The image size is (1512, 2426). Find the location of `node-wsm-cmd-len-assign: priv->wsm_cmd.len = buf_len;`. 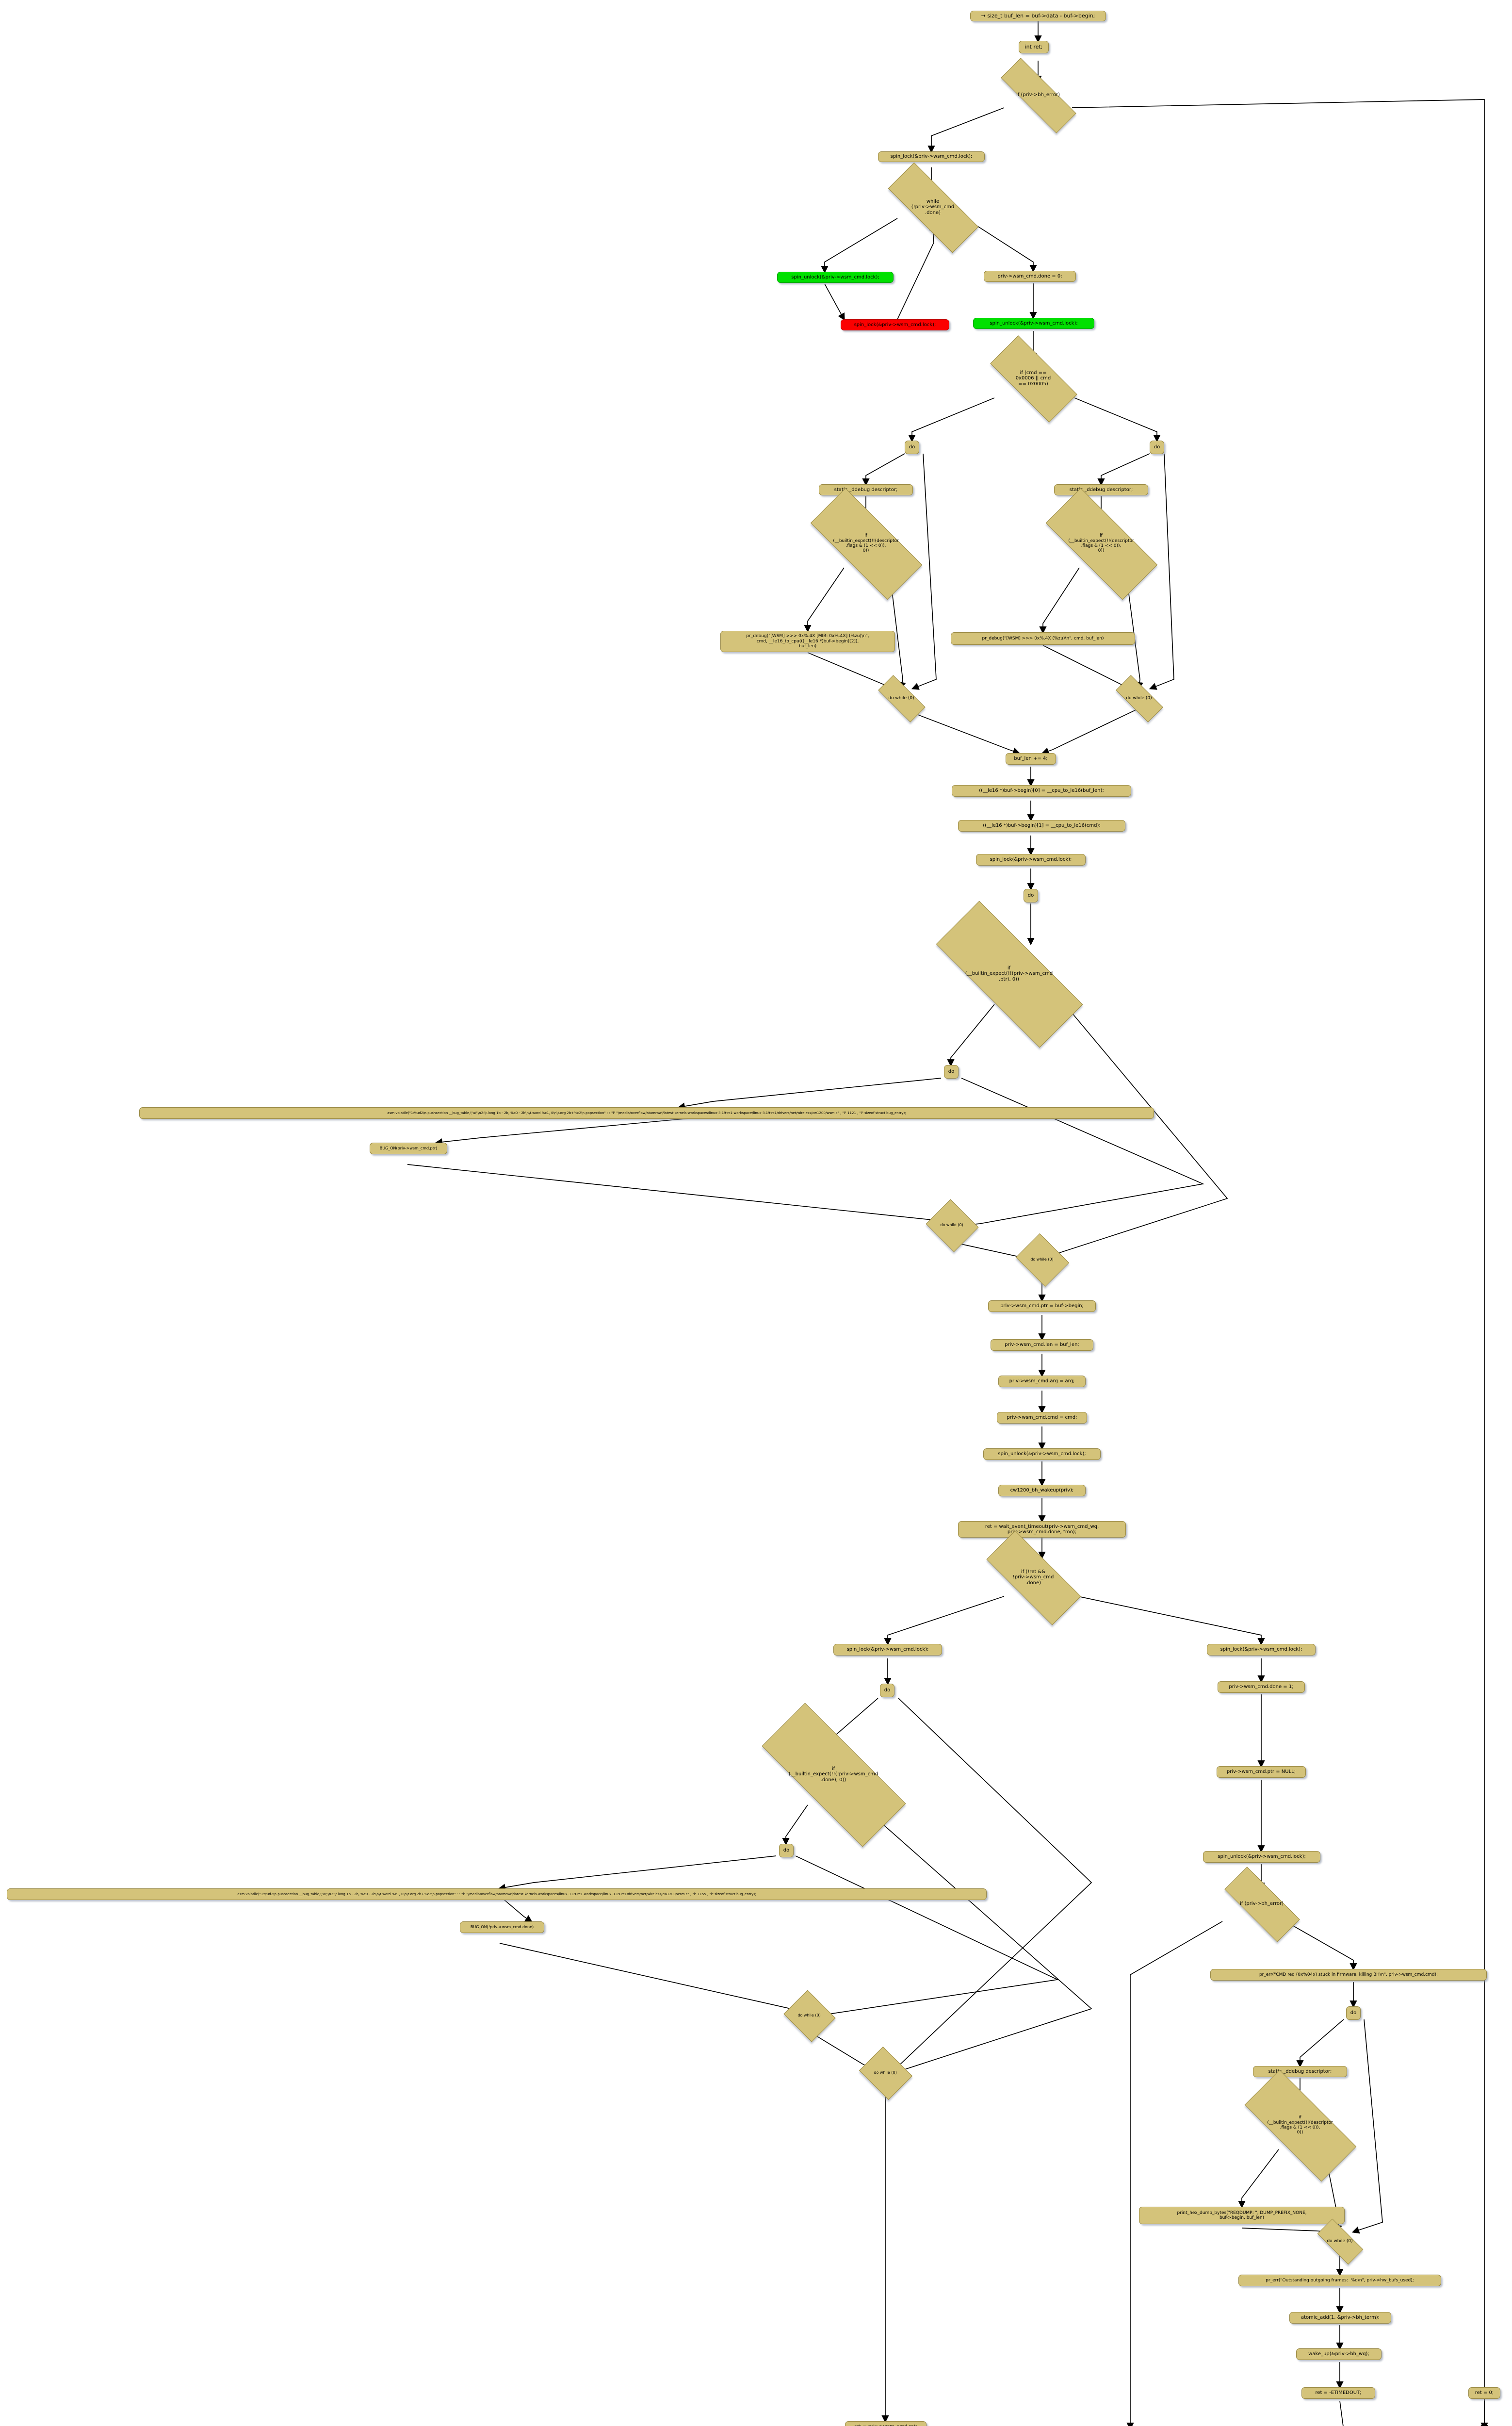

node-wsm-cmd-len-assign: priv->wsm_cmd.len = buf_len; is located at coordinates (1042, 1345).